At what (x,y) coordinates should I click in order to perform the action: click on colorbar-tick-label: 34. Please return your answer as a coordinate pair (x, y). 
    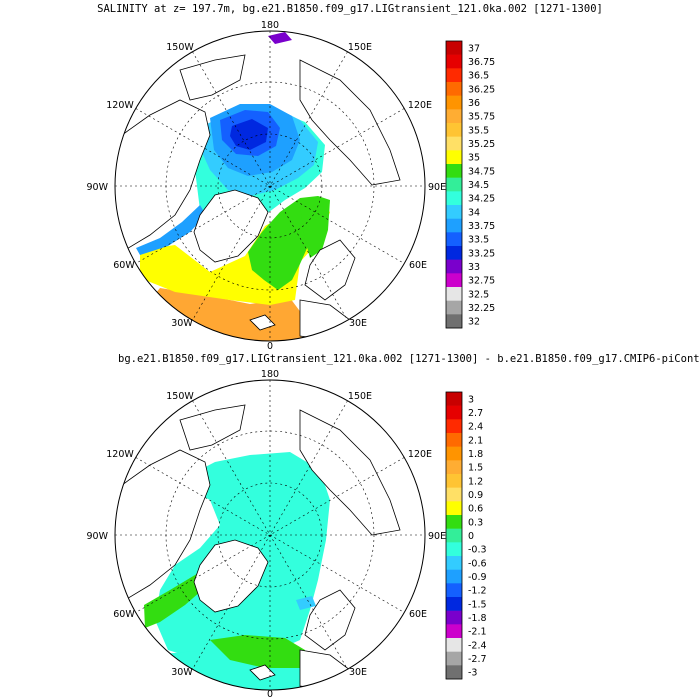
    Looking at the image, I should click on (474, 212).